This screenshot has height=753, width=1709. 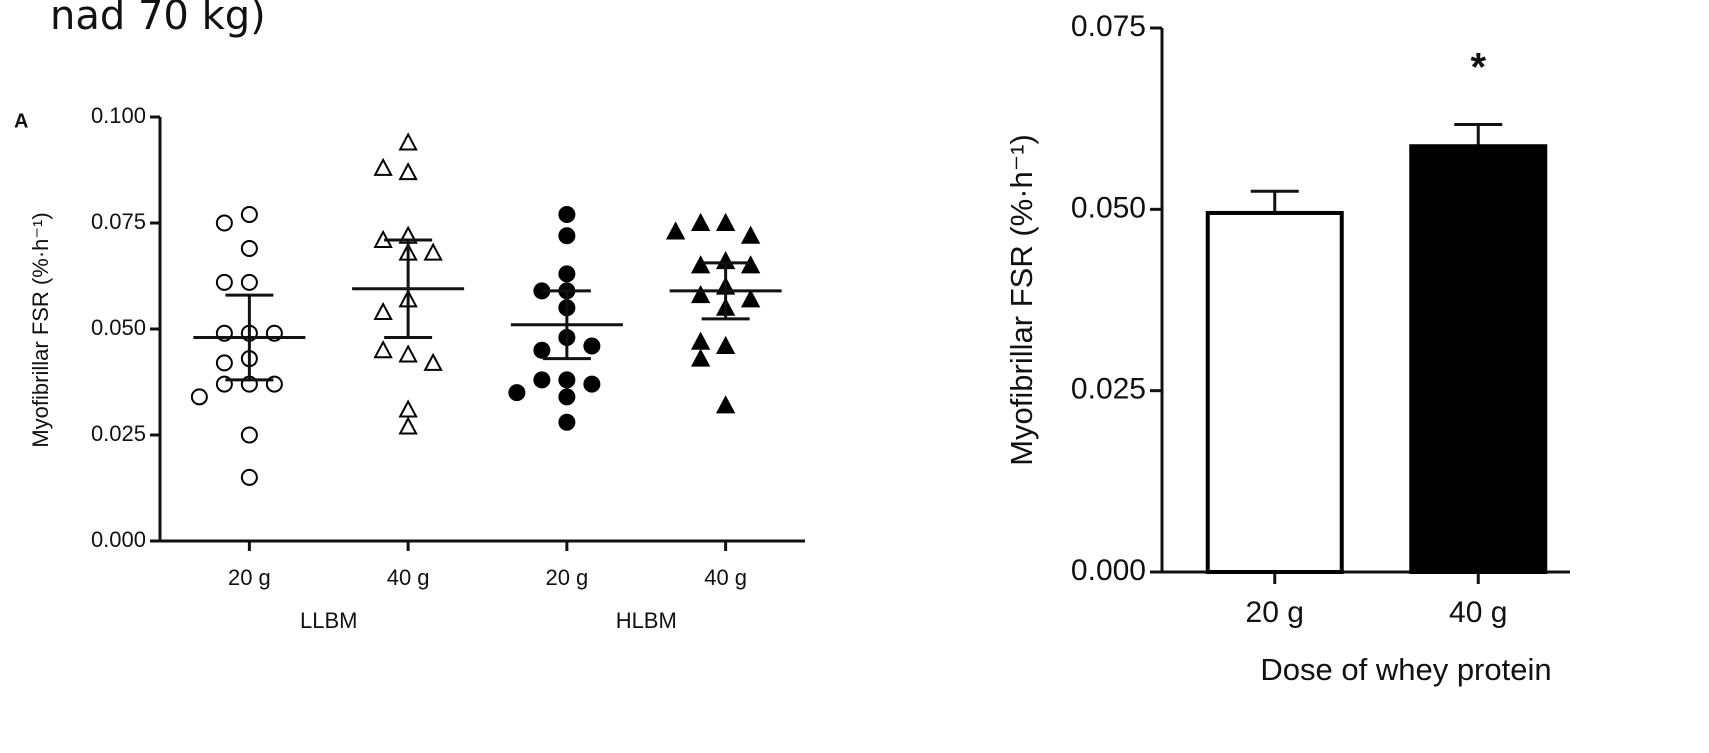 I want to click on panel-label: A, so click(x=21, y=121).